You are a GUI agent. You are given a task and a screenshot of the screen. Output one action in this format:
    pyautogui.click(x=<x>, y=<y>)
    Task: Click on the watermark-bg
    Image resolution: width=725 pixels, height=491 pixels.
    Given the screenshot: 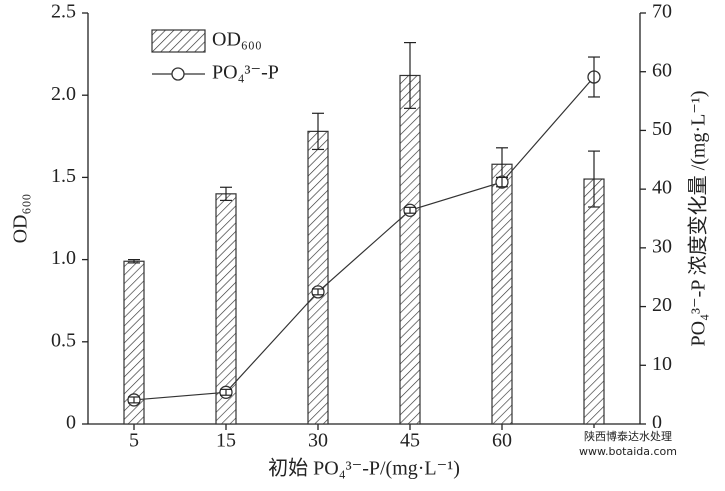 What is the action you would take?
    pyautogui.click(x=628, y=445)
    